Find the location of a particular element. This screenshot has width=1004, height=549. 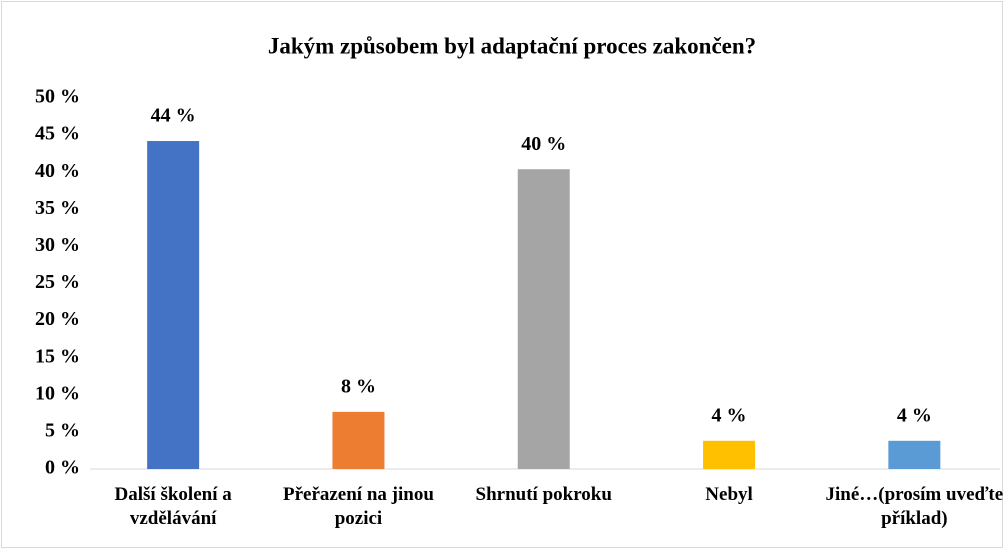

y-tick-label: 0 % is located at coordinates (62, 468).